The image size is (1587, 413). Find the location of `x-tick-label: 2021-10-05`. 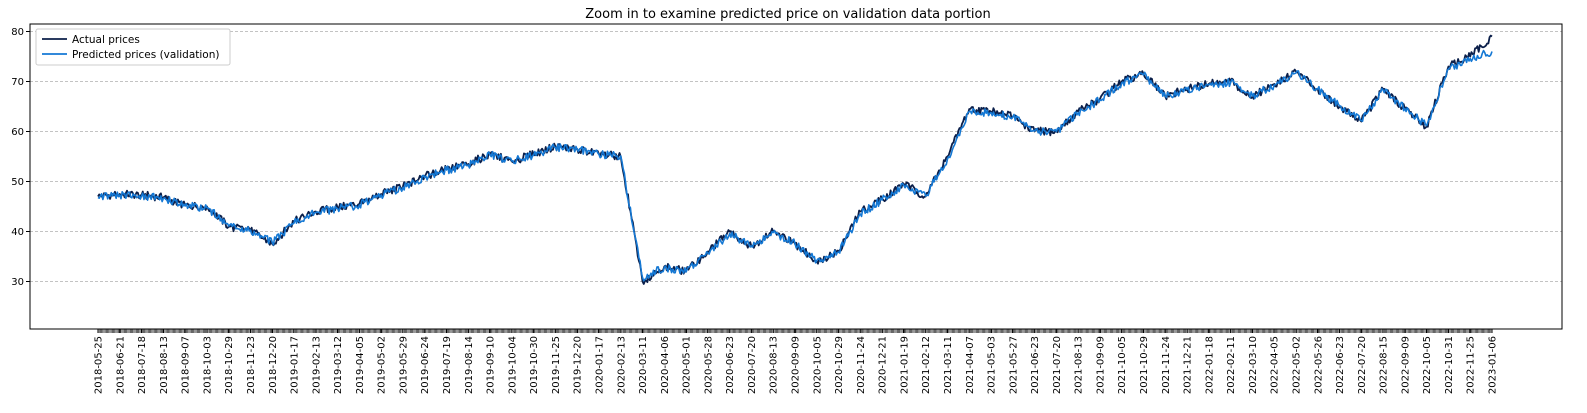

x-tick-label: 2021-10-05 is located at coordinates (1122, 365).